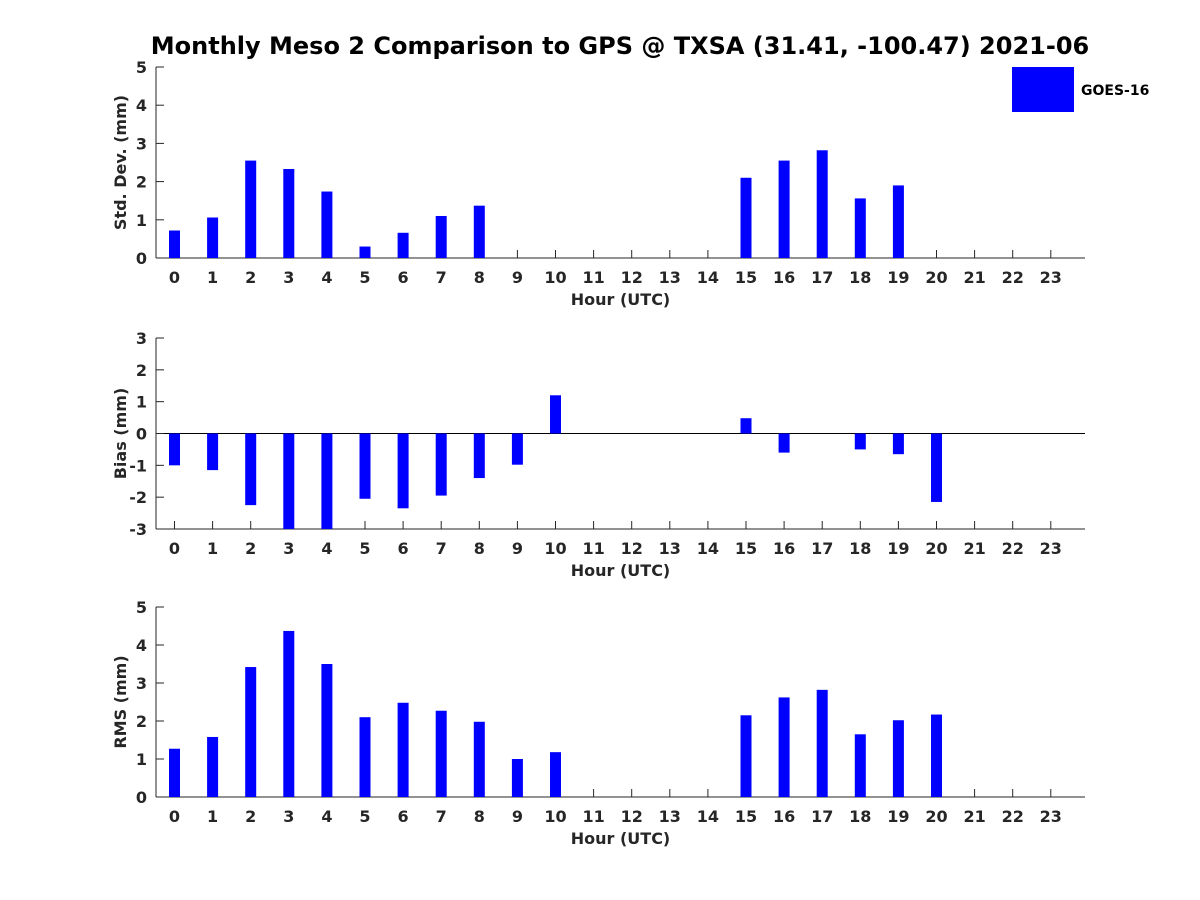  I want to click on x-tick-label: 1, so click(212, 548).